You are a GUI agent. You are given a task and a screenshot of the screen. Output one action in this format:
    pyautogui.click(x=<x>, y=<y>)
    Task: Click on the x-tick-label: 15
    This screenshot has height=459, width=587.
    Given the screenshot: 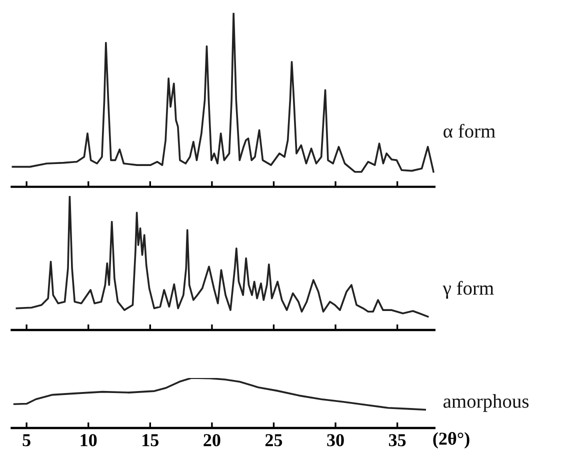 What is the action you would take?
    pyautogui.click(x=150, y=440)
    